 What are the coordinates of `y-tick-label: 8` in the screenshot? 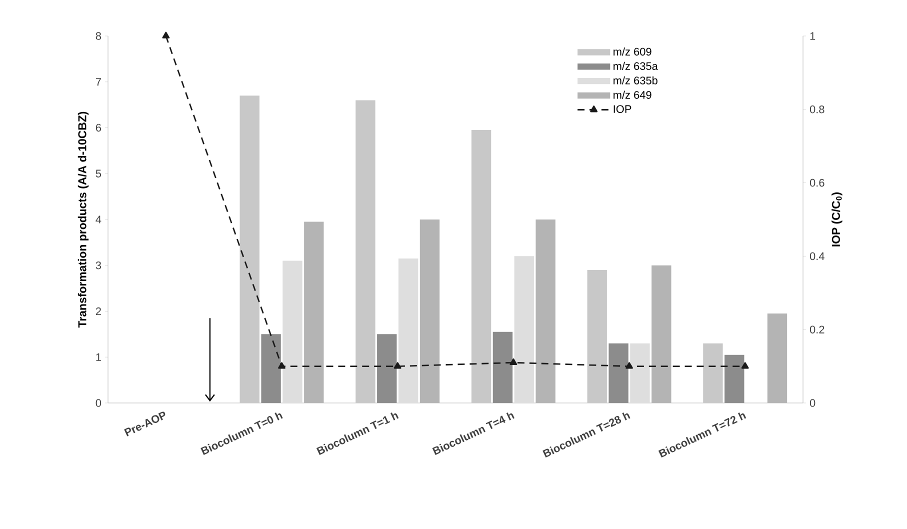 It's located at (99, 36).